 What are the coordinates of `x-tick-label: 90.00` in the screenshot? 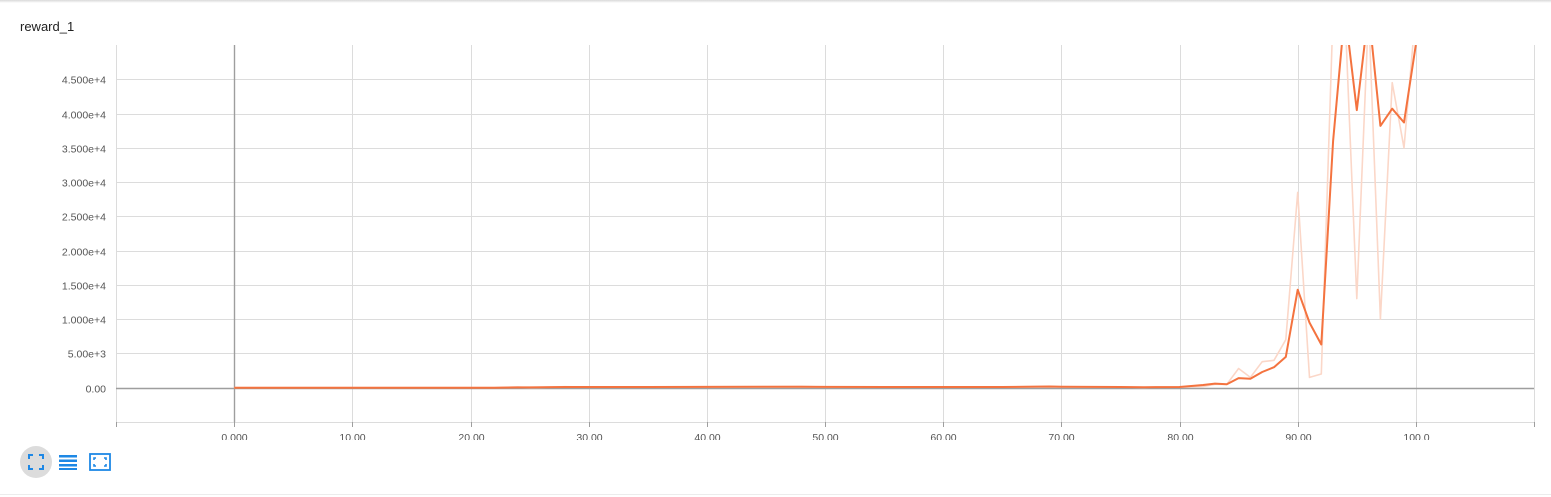 It's located at (1298, 436).